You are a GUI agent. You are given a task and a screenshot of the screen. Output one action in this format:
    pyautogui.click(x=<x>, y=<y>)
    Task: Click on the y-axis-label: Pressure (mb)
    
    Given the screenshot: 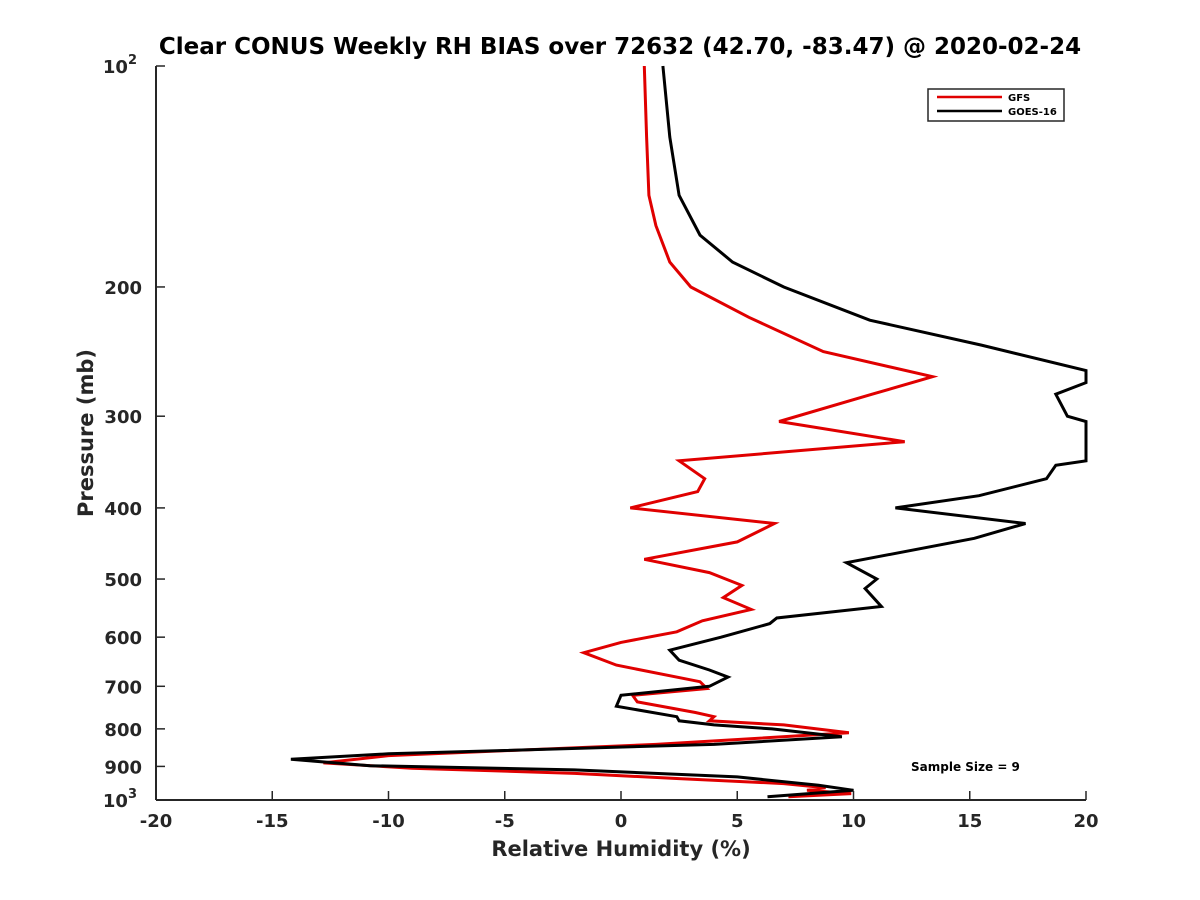 What is the action you would take?
    pyautogui.click(x=86, y=433)
    